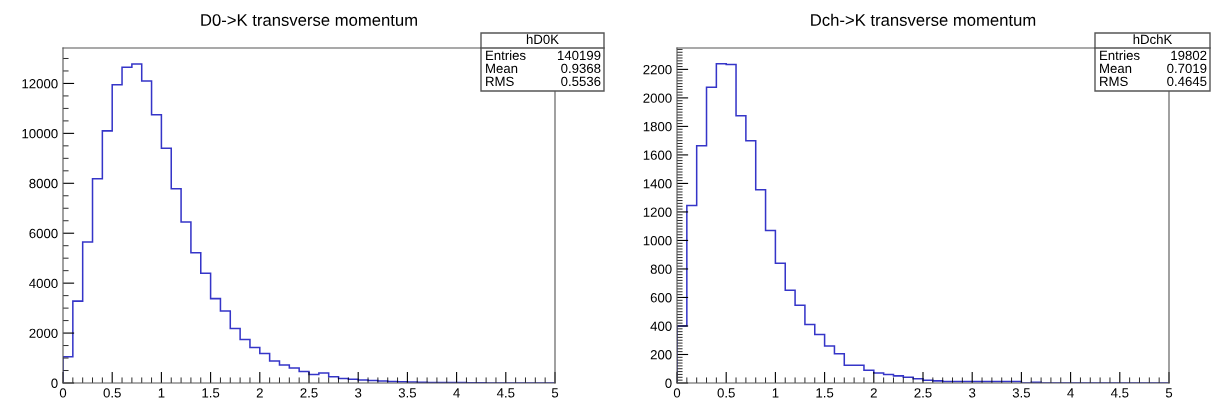 The image size is (1215, 420). I want to click on text: 0.9368, so click(581, 68).